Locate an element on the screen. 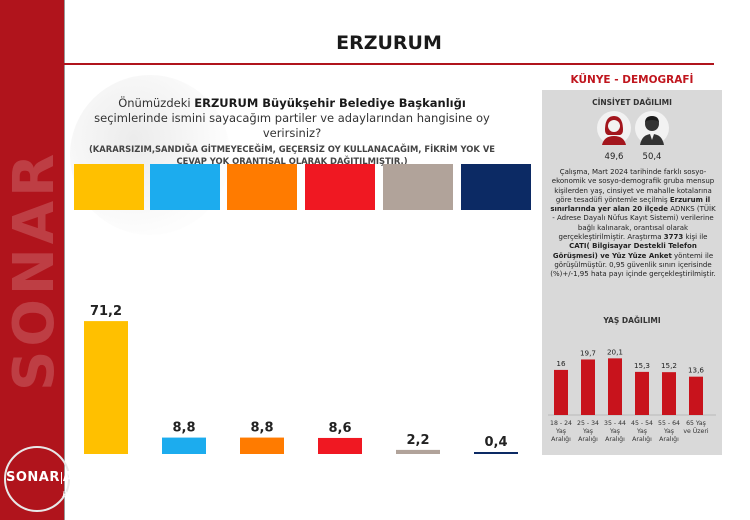 The width and height of the screenshot is (750, 520). age-category-3: 35 - 44 Yaş Aralığı is located at coordinates (615, 431).